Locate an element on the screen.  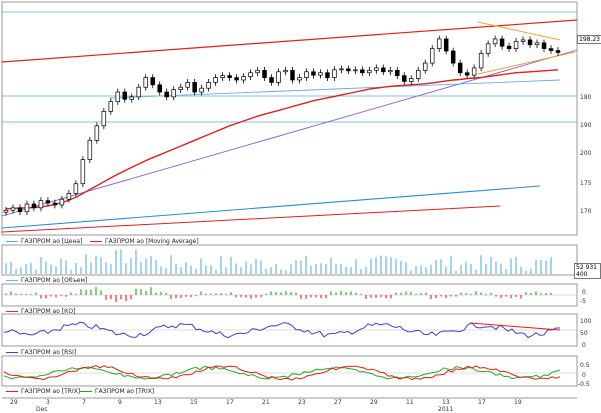
legend-rsi: ГАЗПРОМ ао [RSI] is located at coordinates (41, 352).